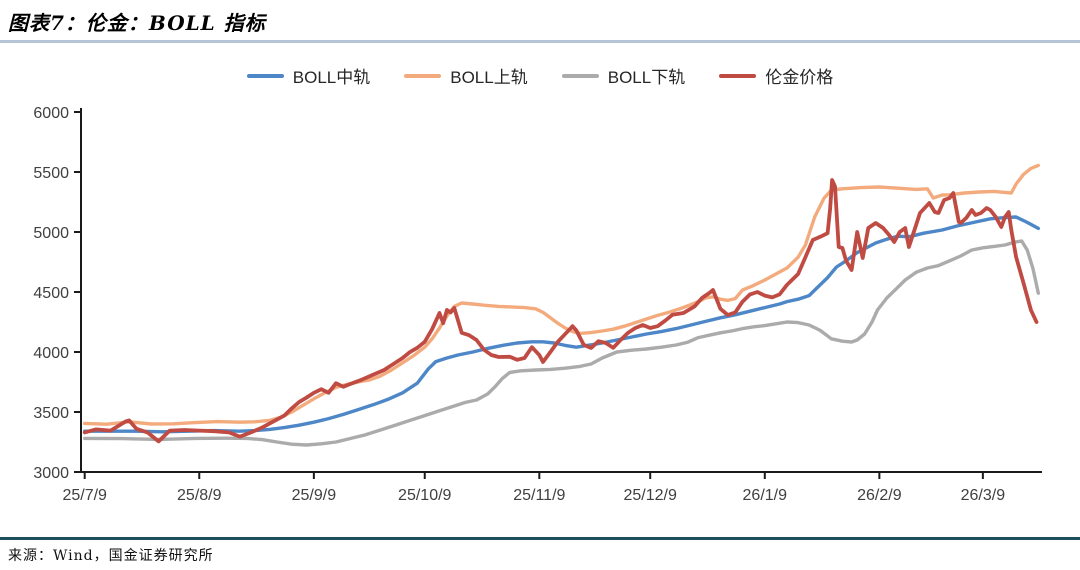 This screenshot has width=1080, height=570. Describe the element at coordinates (650, 495) in the screenshot. I see `svg-text: 25/12/9` at that location.